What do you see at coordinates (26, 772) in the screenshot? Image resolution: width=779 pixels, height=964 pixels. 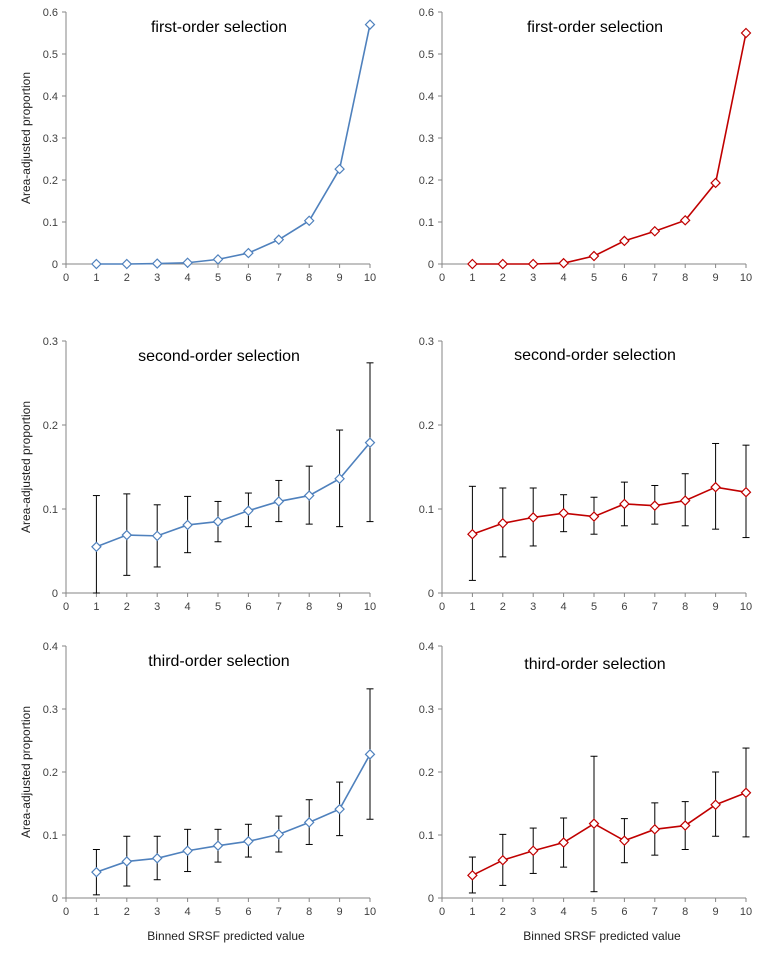 I see `y-axis-label: Area-adjusted proportion` at bounding box center [26, 772].